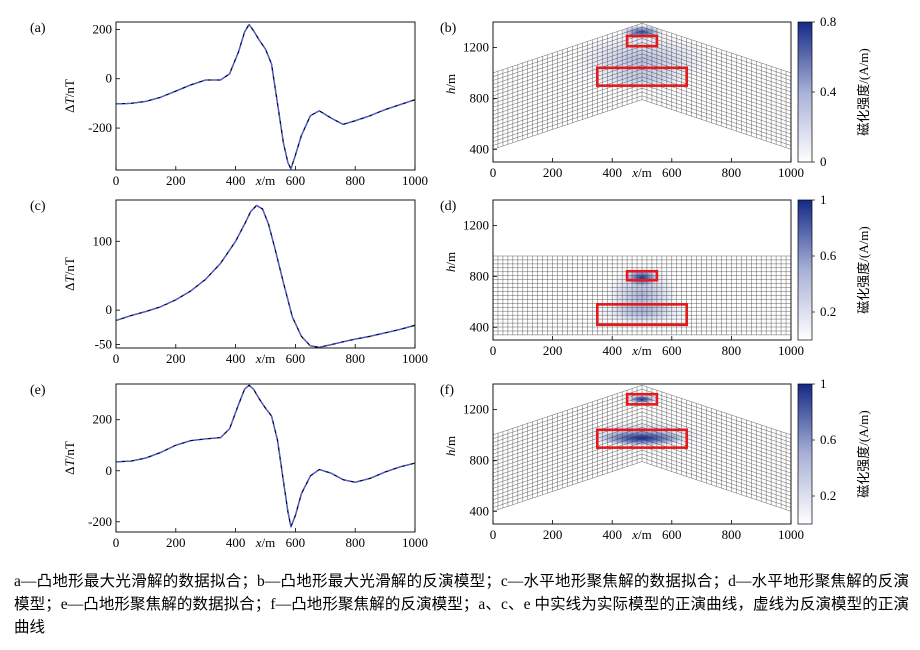 The image size is (920, 650). Describe the element at coordinates (834, 91) in the screenshot. I see `colorbar-b: 0 0.4 0.8 磁化强度/(A/m)` at that location.